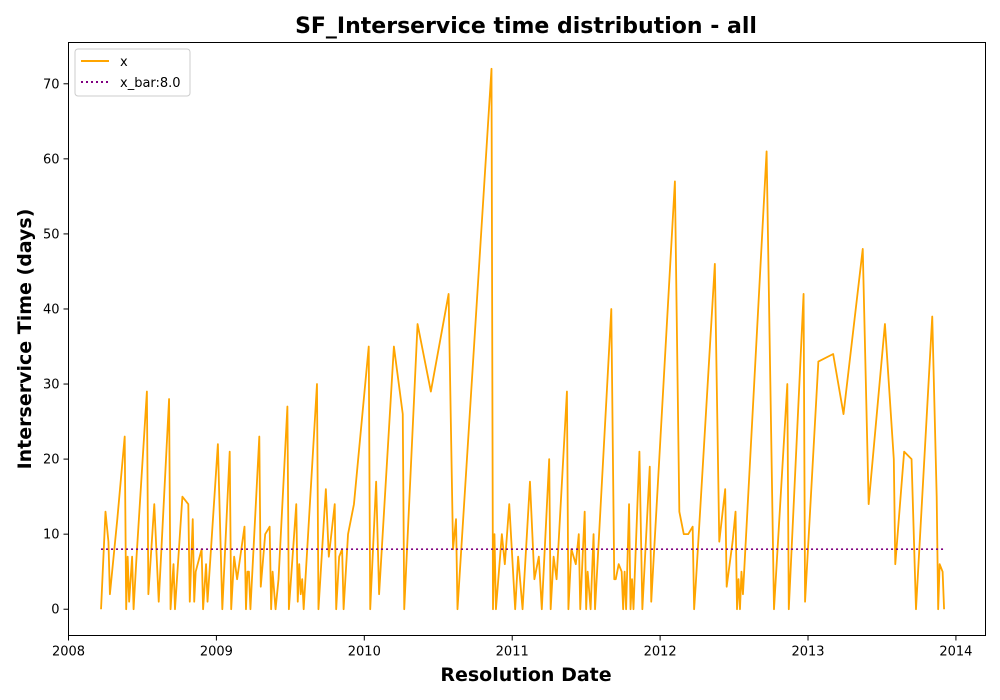 Image resolution: width=1000 pixels, height=700 pixels. I want to click on x-axis-label: Resolution Date, so click(525, 675).